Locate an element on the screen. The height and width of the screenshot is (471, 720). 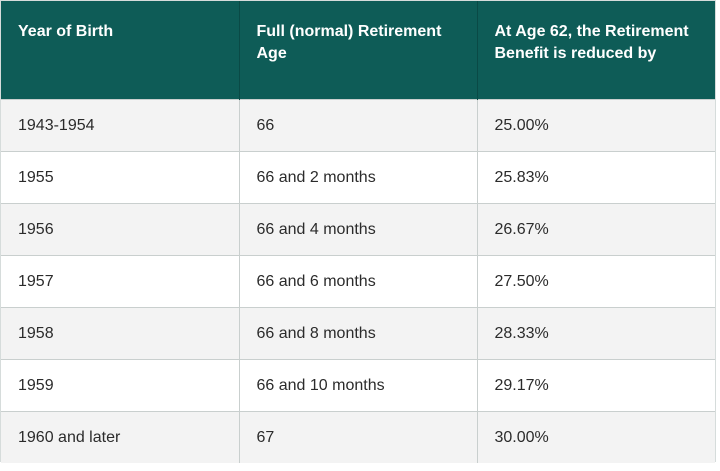
cell-retirement-age: 67 is located at coordinates (358, 437).